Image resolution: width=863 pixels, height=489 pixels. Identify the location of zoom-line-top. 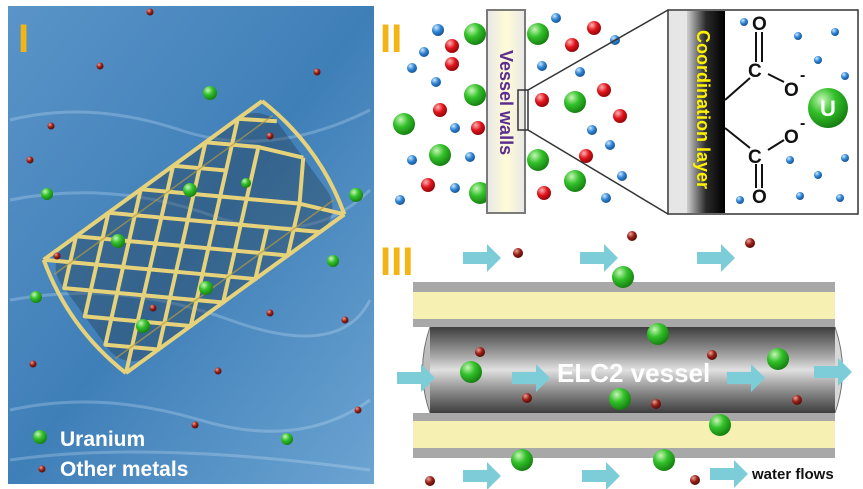
(598, 50).